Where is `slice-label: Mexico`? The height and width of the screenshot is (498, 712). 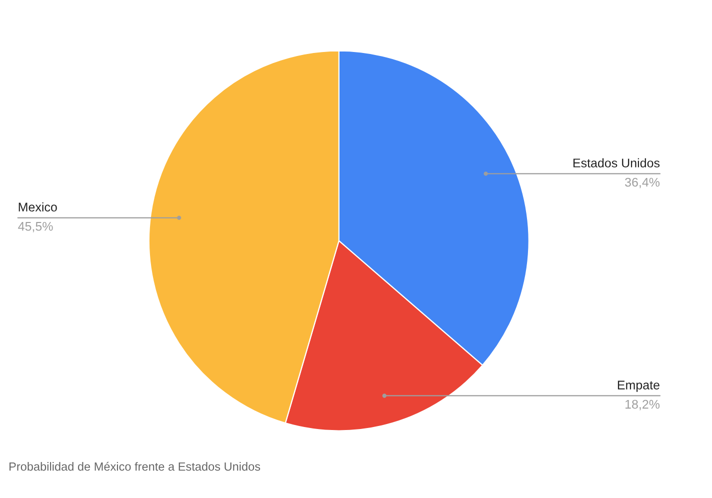 slice-label: Mexico is located at coordinates (37, 207).